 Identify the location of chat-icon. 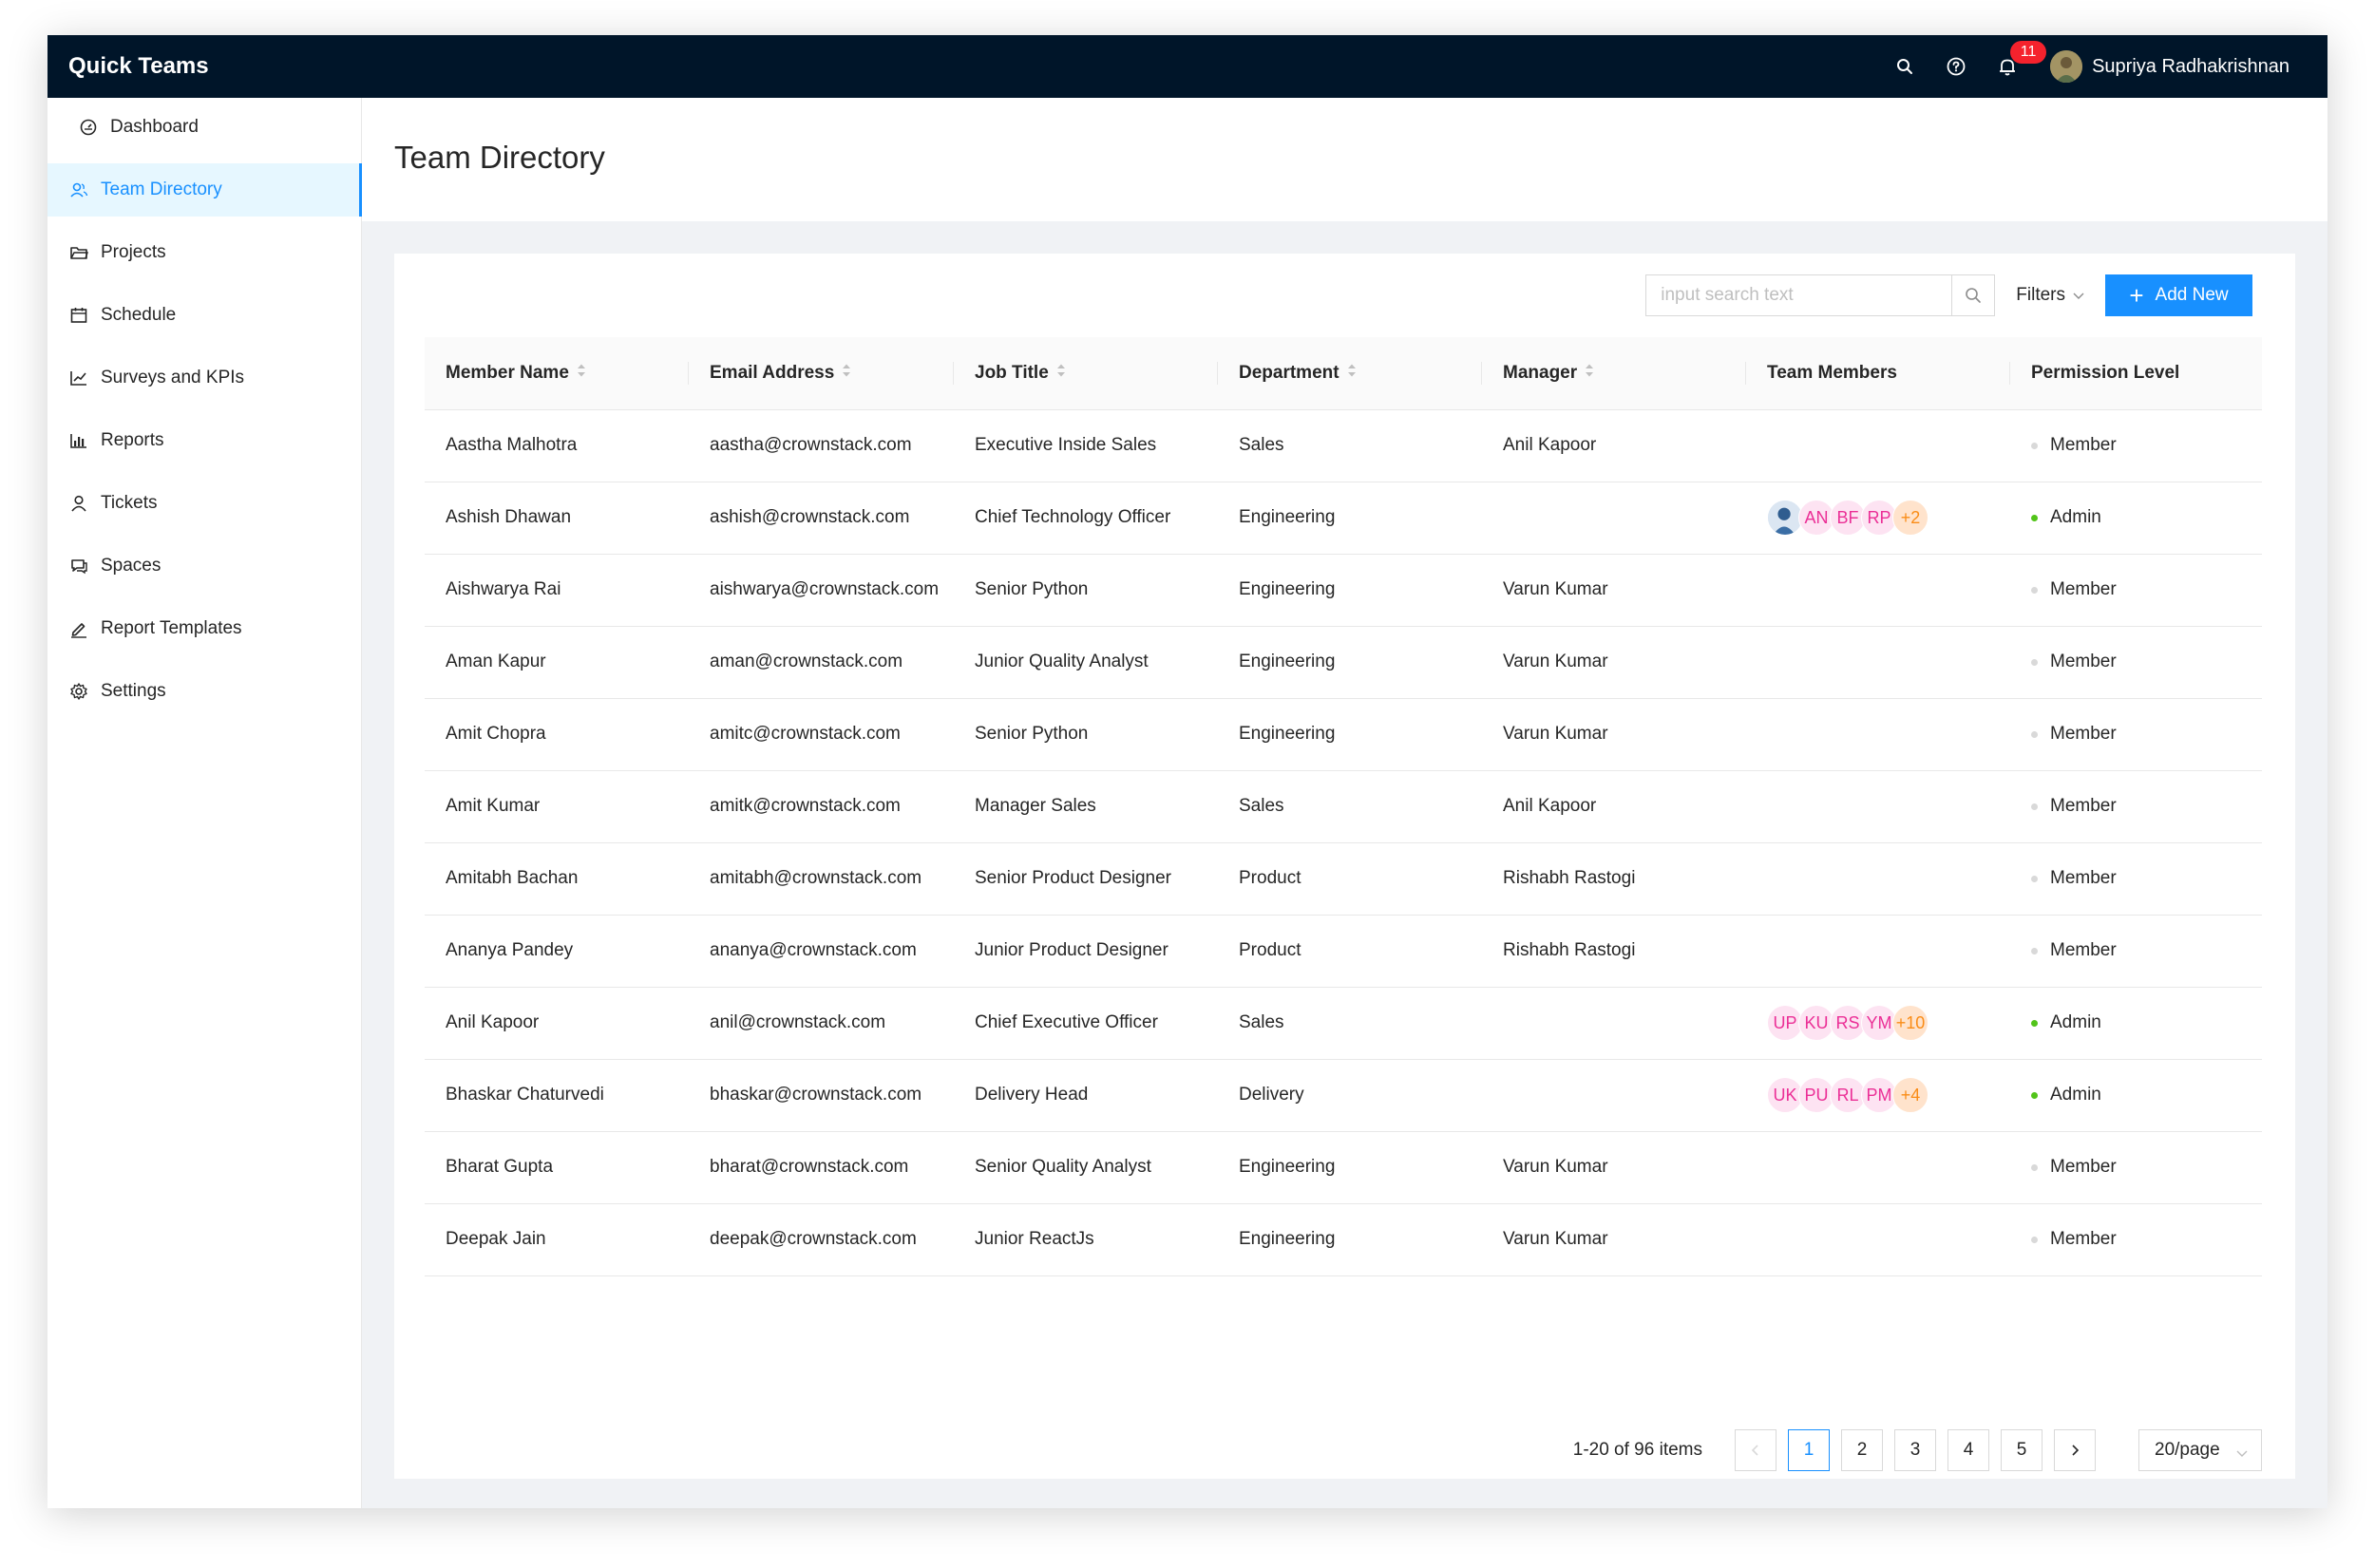
(78, 566).